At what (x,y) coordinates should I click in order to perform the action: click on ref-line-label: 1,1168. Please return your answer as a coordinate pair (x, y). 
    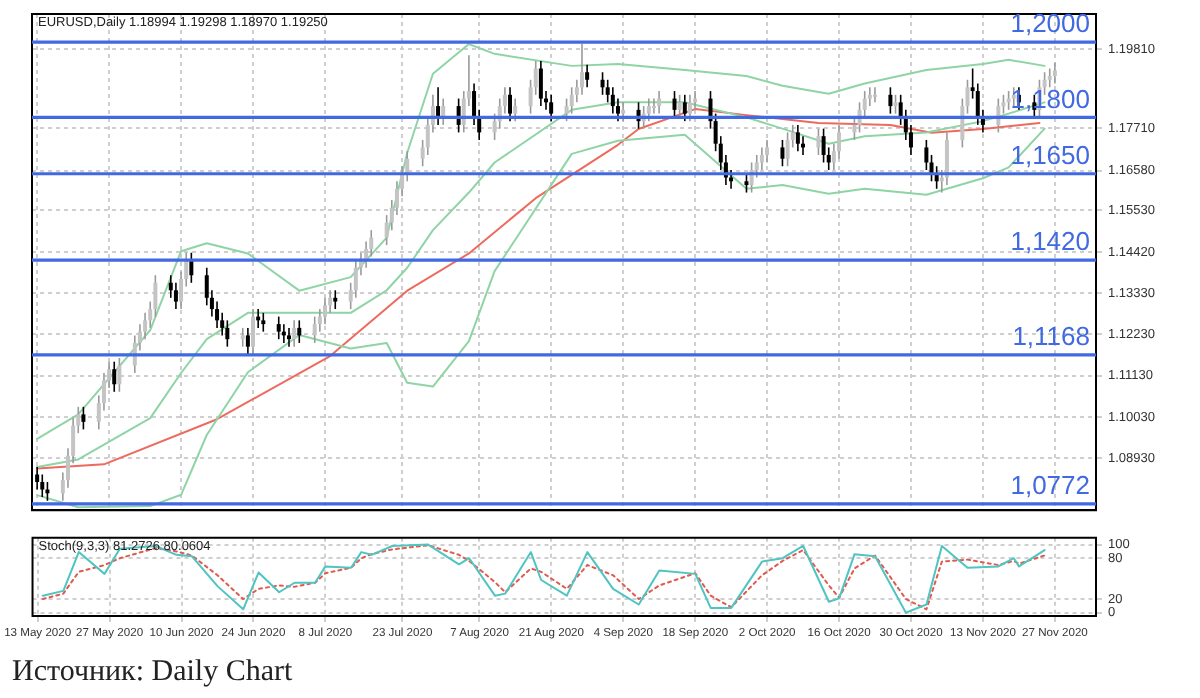
    Looking at the image, I should click on (1051, 336).